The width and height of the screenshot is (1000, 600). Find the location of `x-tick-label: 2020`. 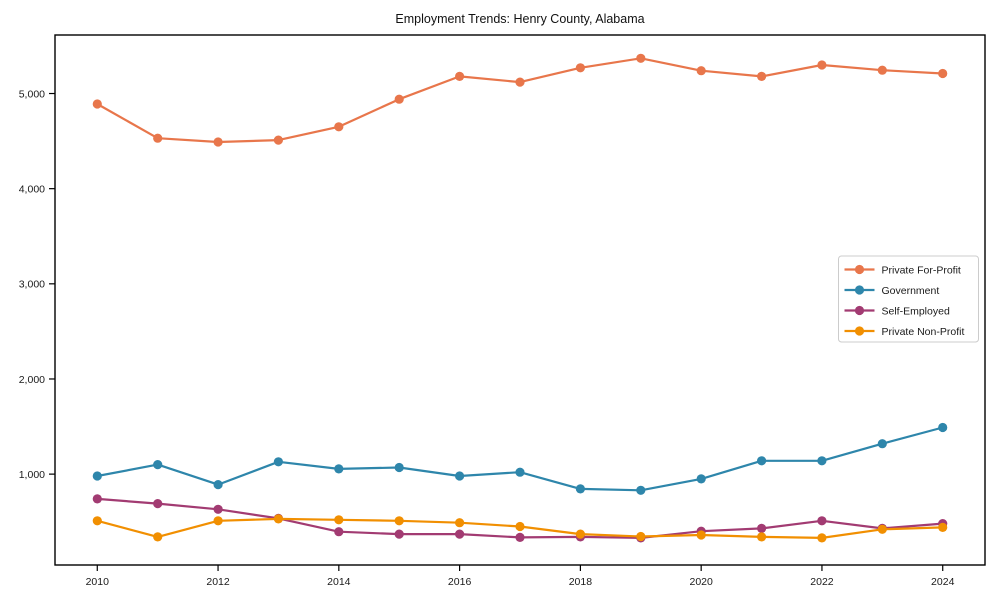

x-tick-label: 2020 is located at coordinates (701, 582).